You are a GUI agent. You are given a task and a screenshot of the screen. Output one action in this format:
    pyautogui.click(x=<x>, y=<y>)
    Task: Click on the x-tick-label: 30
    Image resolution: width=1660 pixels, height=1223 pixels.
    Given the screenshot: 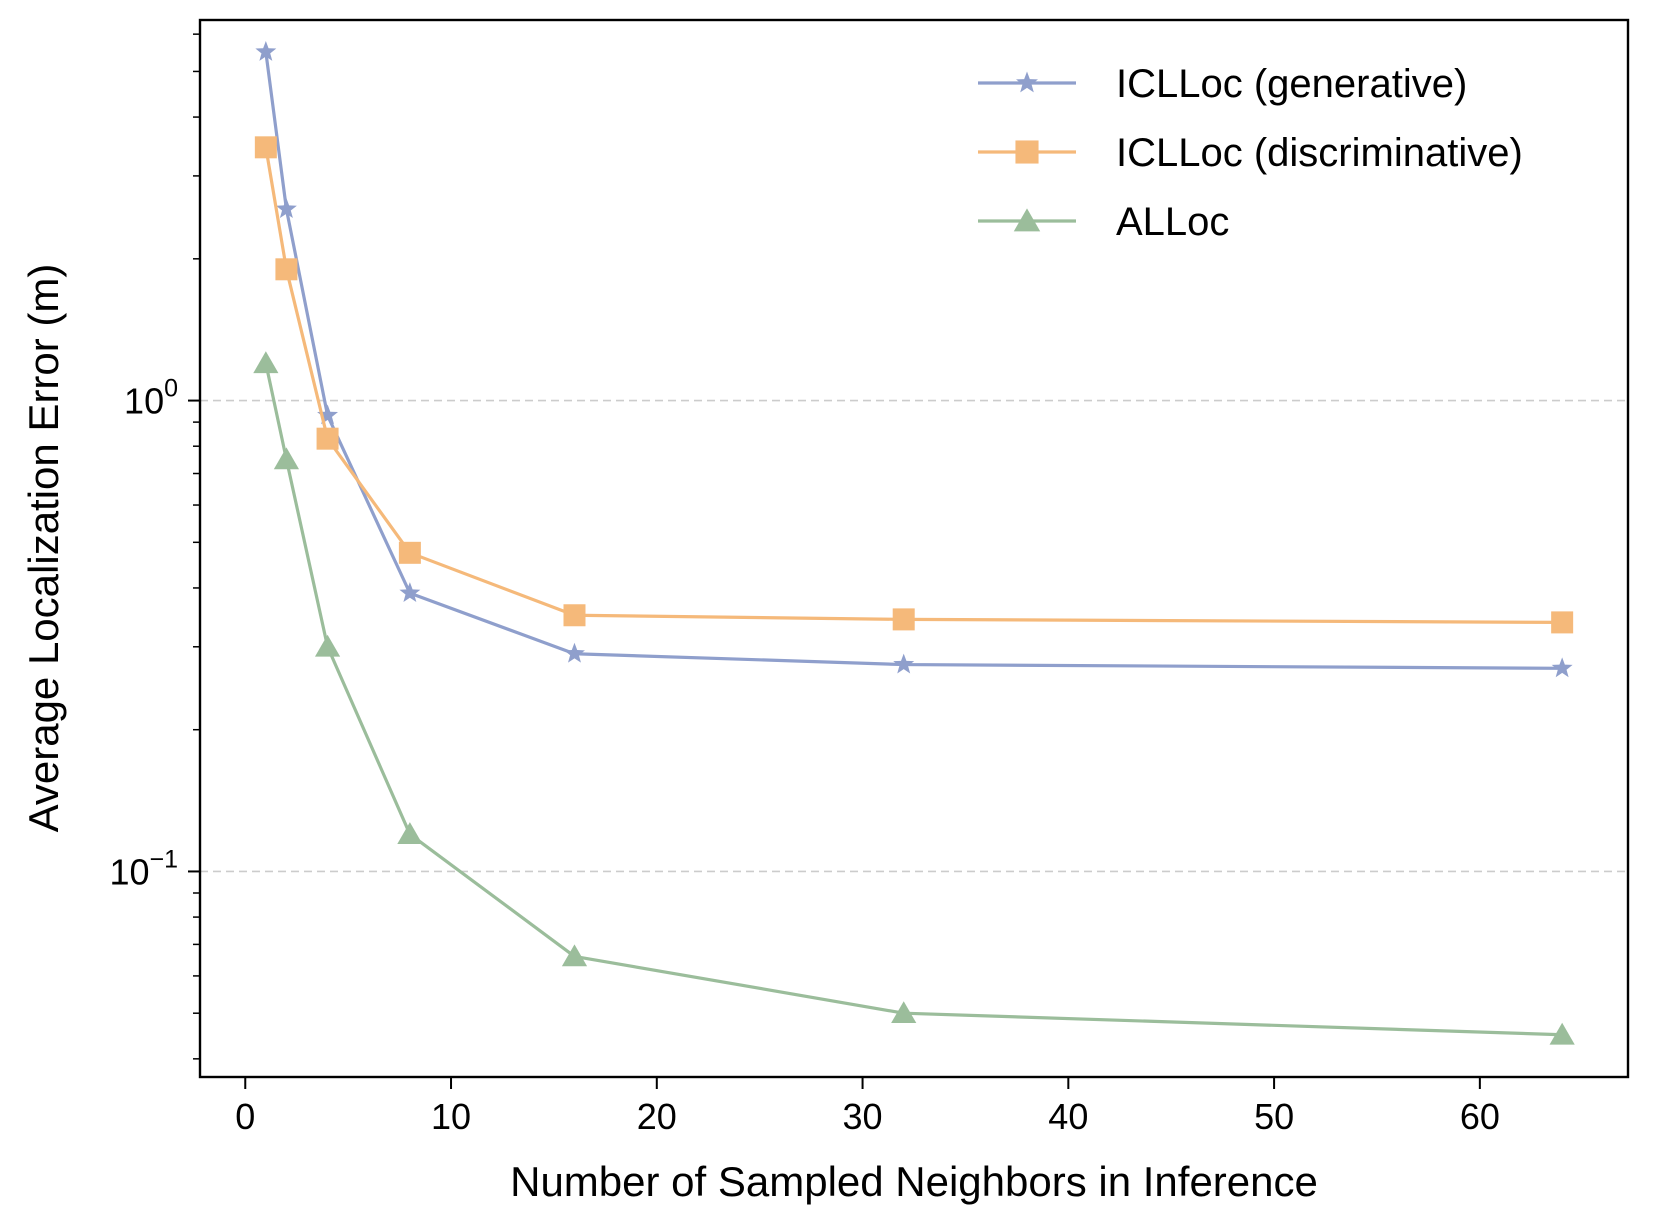 What is the action you would take?
    pyautogui.click(x=863, y=1116)
    